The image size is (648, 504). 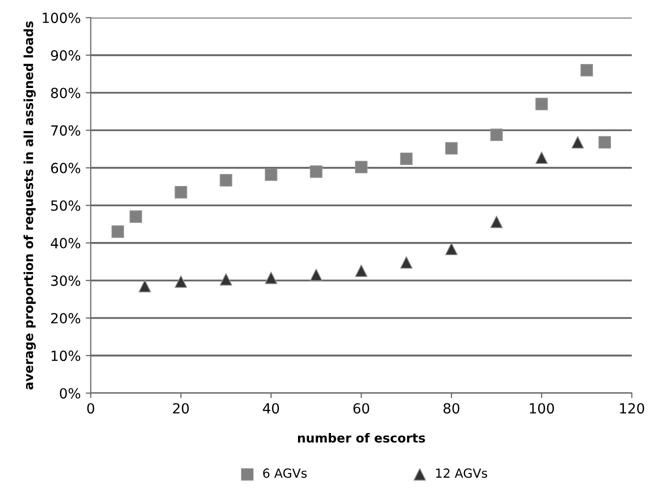 What do you see at coordinates (285, 473) in the screenshot?
I see `legend-label: 6 AGVs` at bounding box center [285, 473].